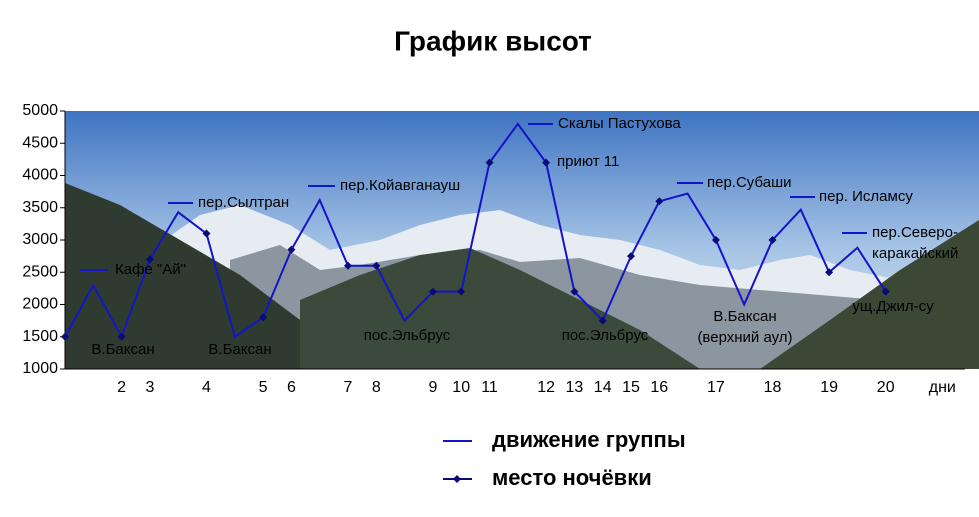 Image resolution: width=979 pixels, height=517 pixels. I want to click on x-tick-label: дни, so click(942, 387).